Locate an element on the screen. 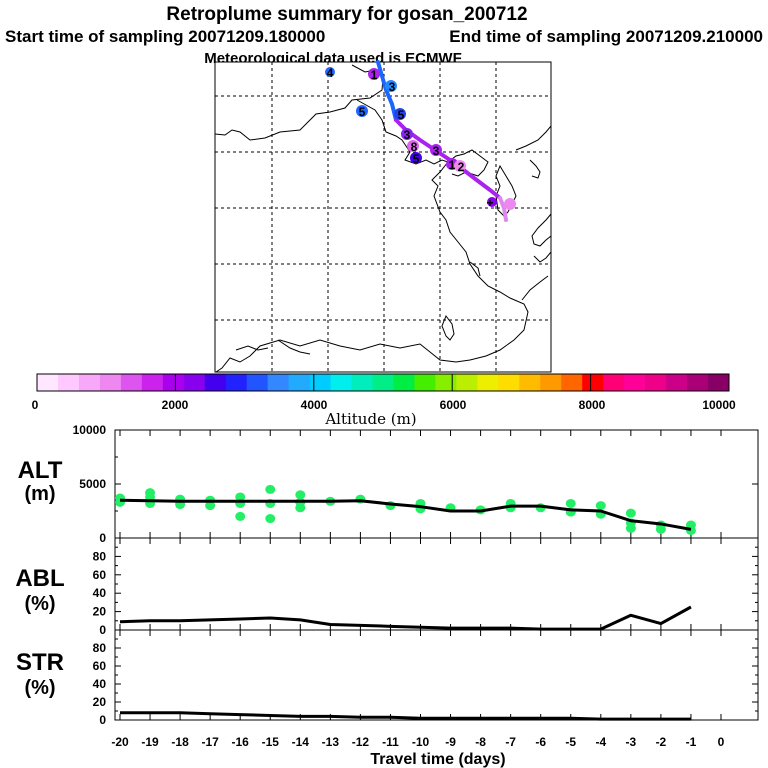 The height and width of the screenshot is (768, 768). start-time-label: Start time of sampling 20071209.180000 is located at coordinates (165, 36).